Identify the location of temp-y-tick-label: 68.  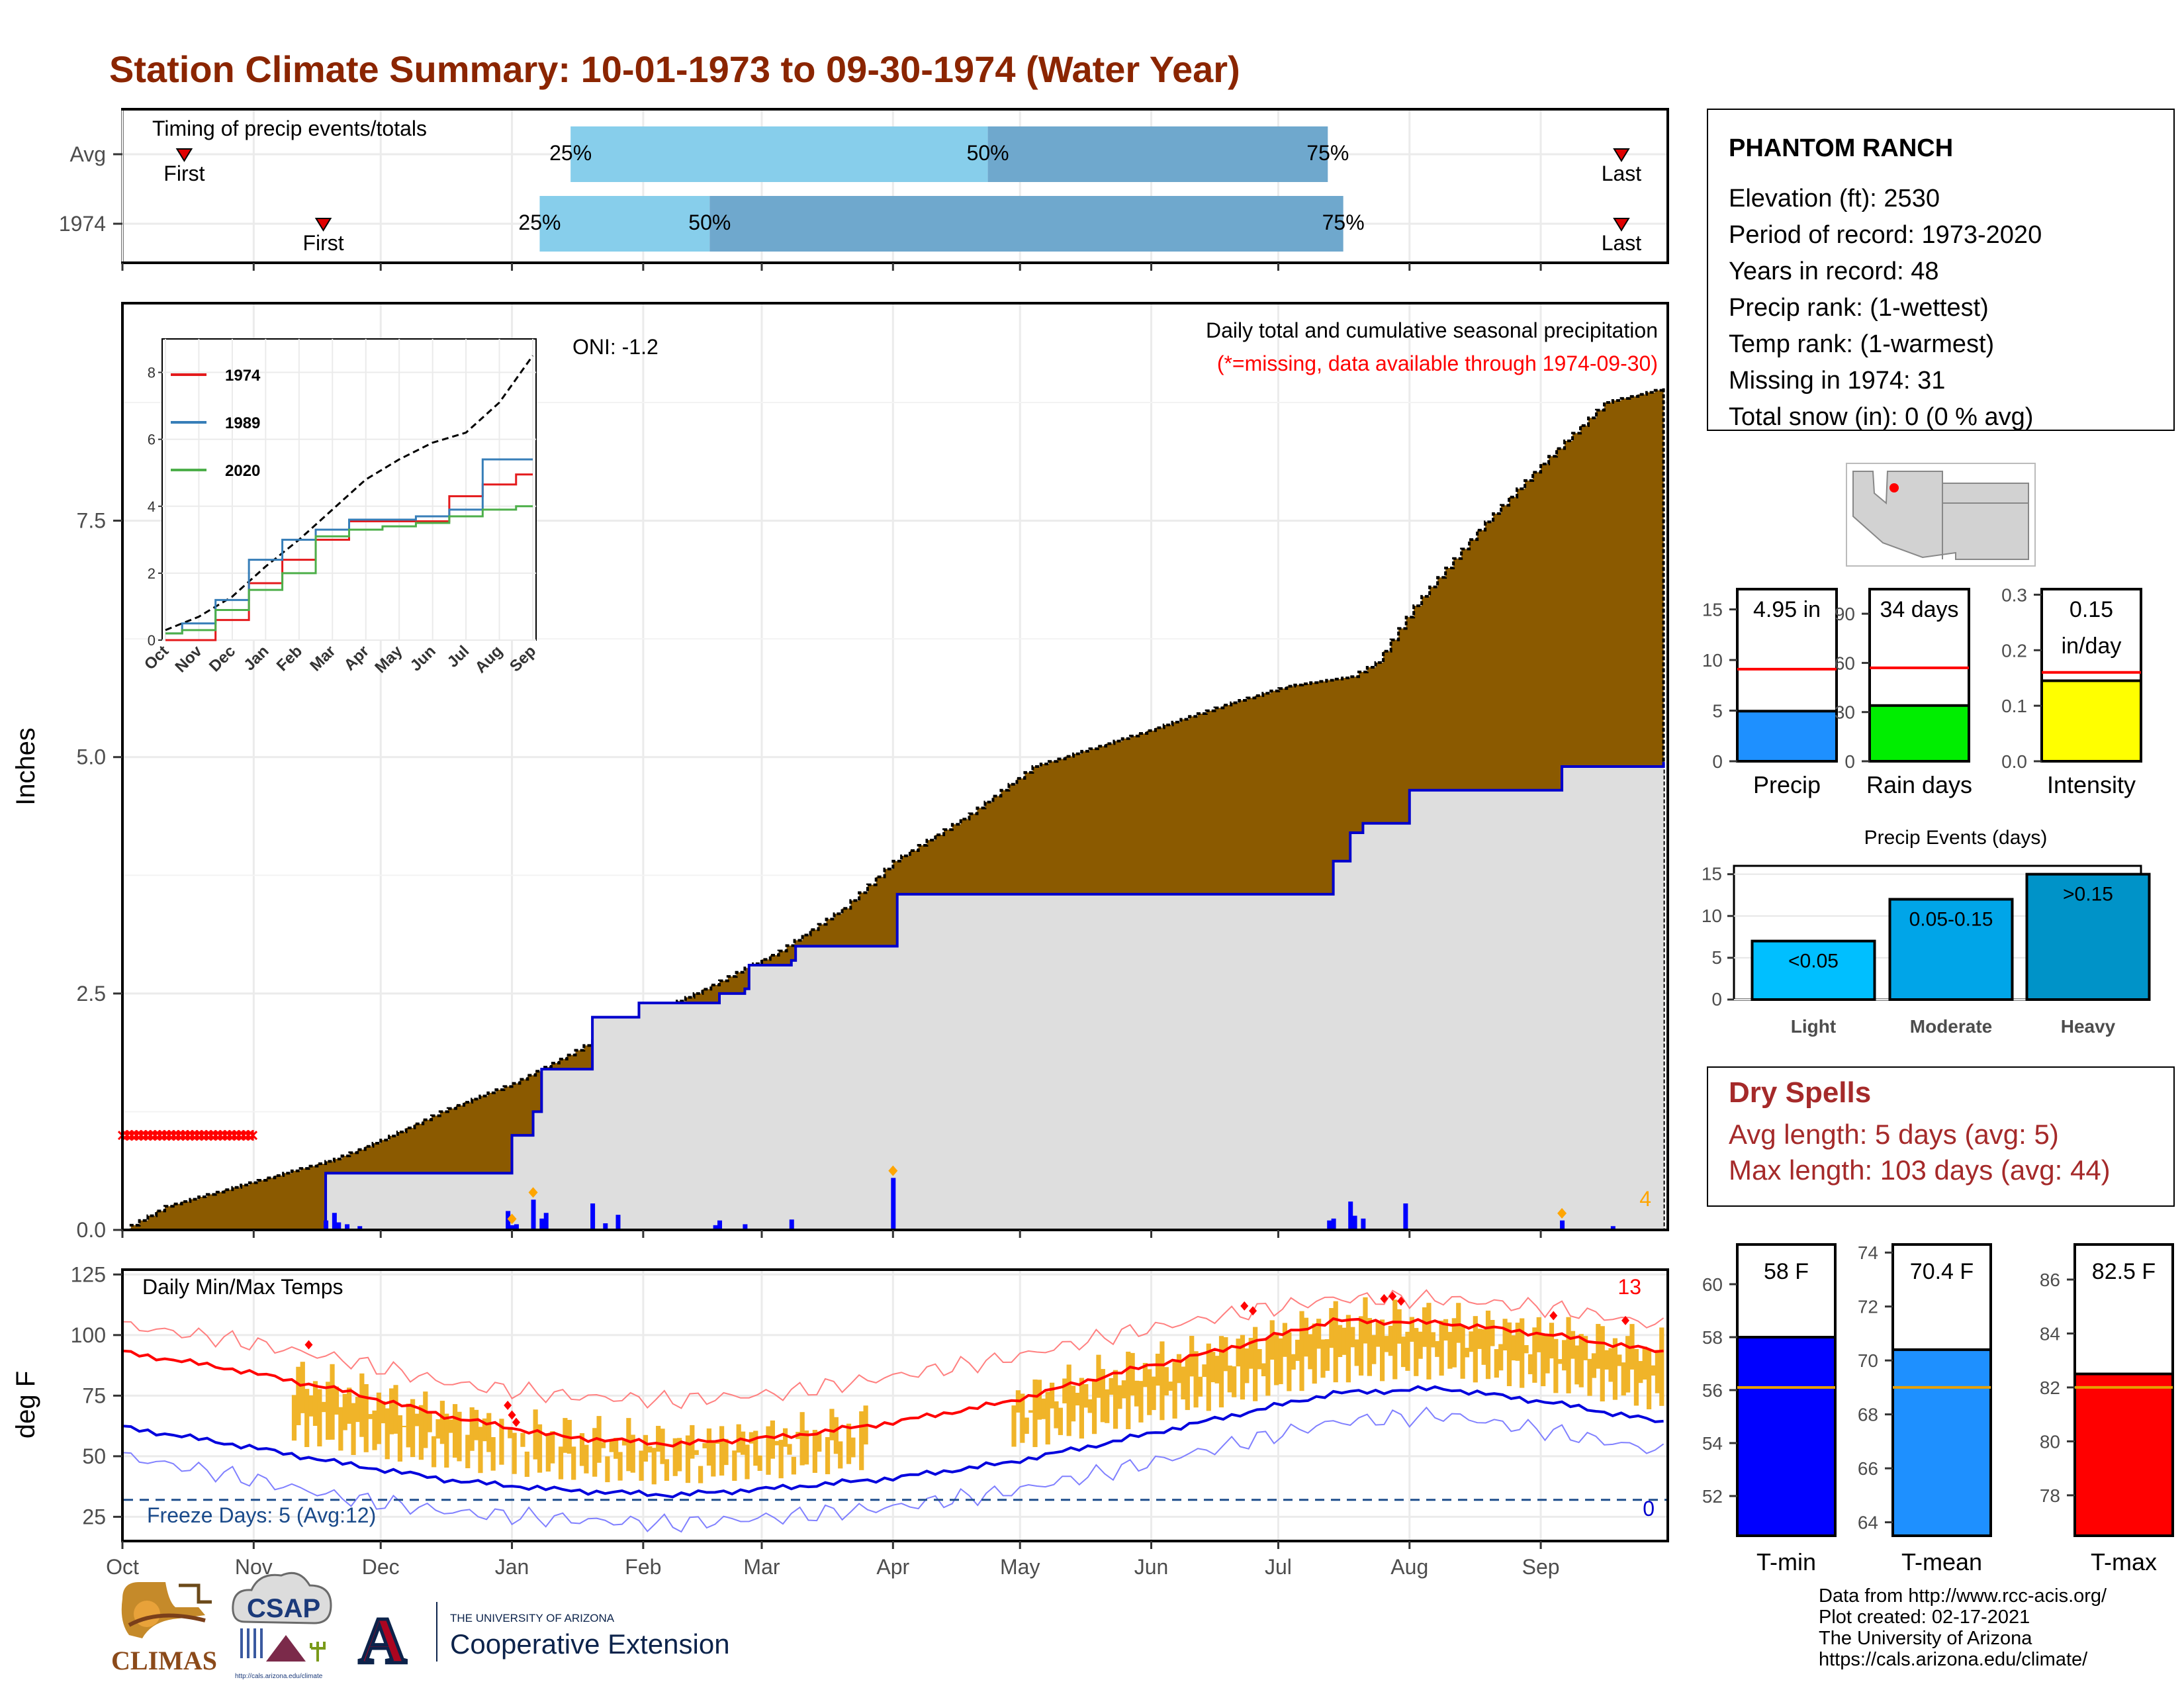
(1868, 1415).